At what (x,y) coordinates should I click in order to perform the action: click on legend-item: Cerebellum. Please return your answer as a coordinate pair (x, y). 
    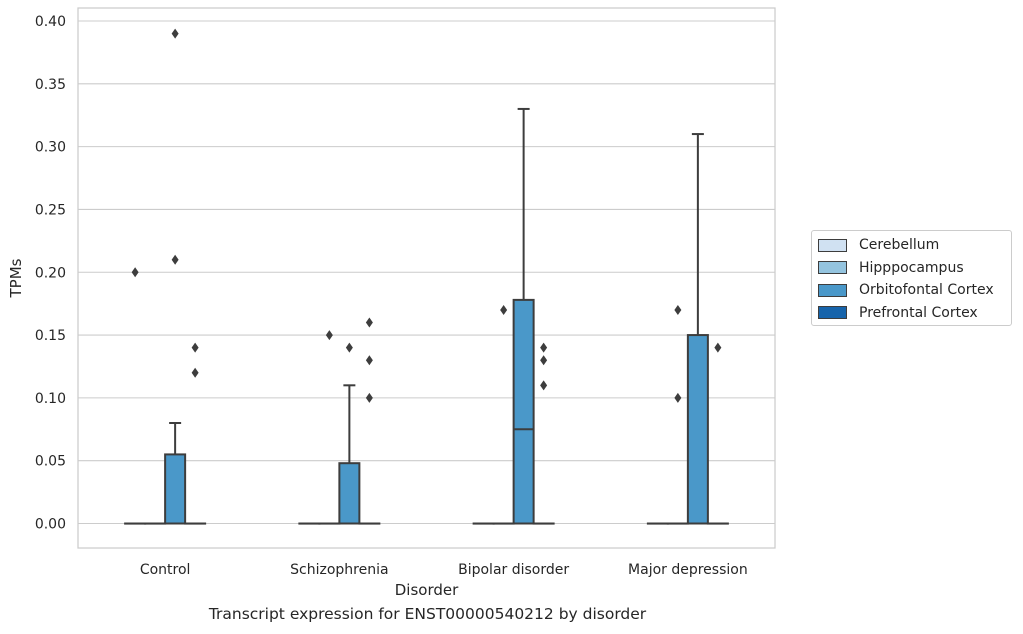
    Looking at the image, I should click on (878, 245).